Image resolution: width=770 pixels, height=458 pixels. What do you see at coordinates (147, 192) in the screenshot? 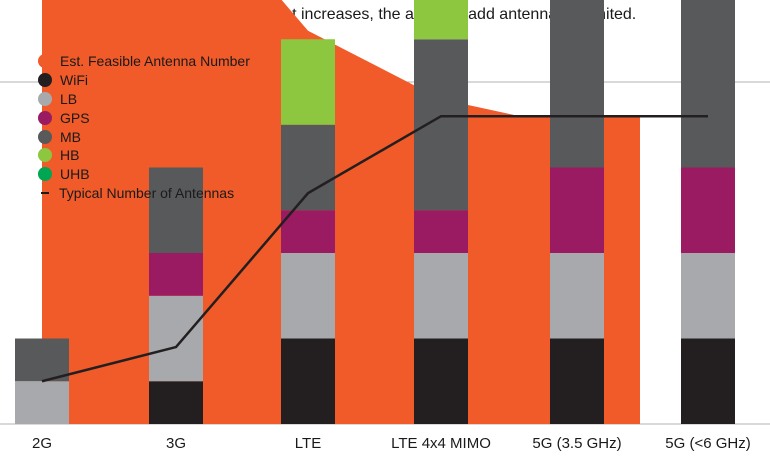
I see `legend-label: Typical Number of Antennas` at bounding box center [147, 192].